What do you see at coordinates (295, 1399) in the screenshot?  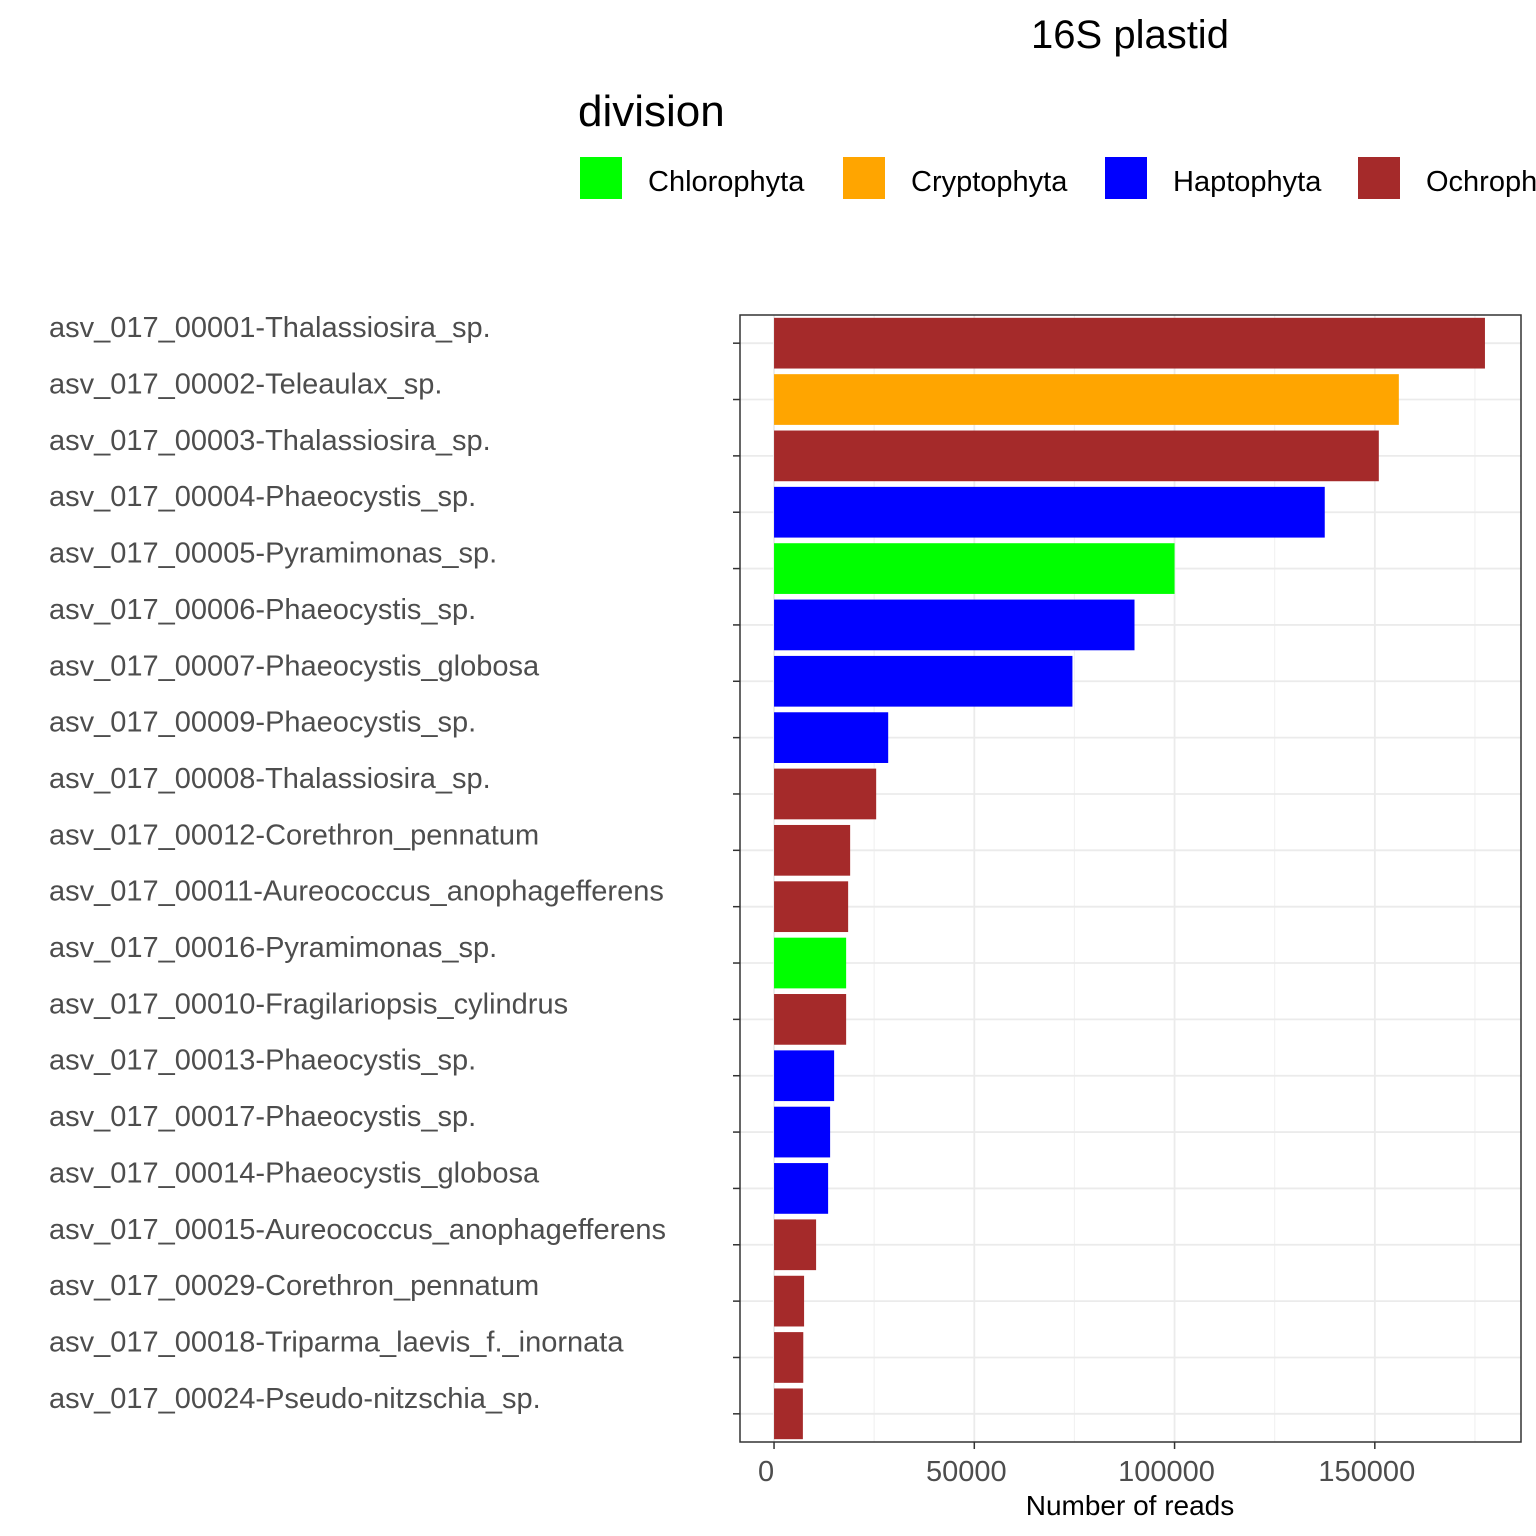 I see `y-tick-label: asv_017_00024-Pseudo-nitzschia_sp.` at bounding box center [295, 1399].